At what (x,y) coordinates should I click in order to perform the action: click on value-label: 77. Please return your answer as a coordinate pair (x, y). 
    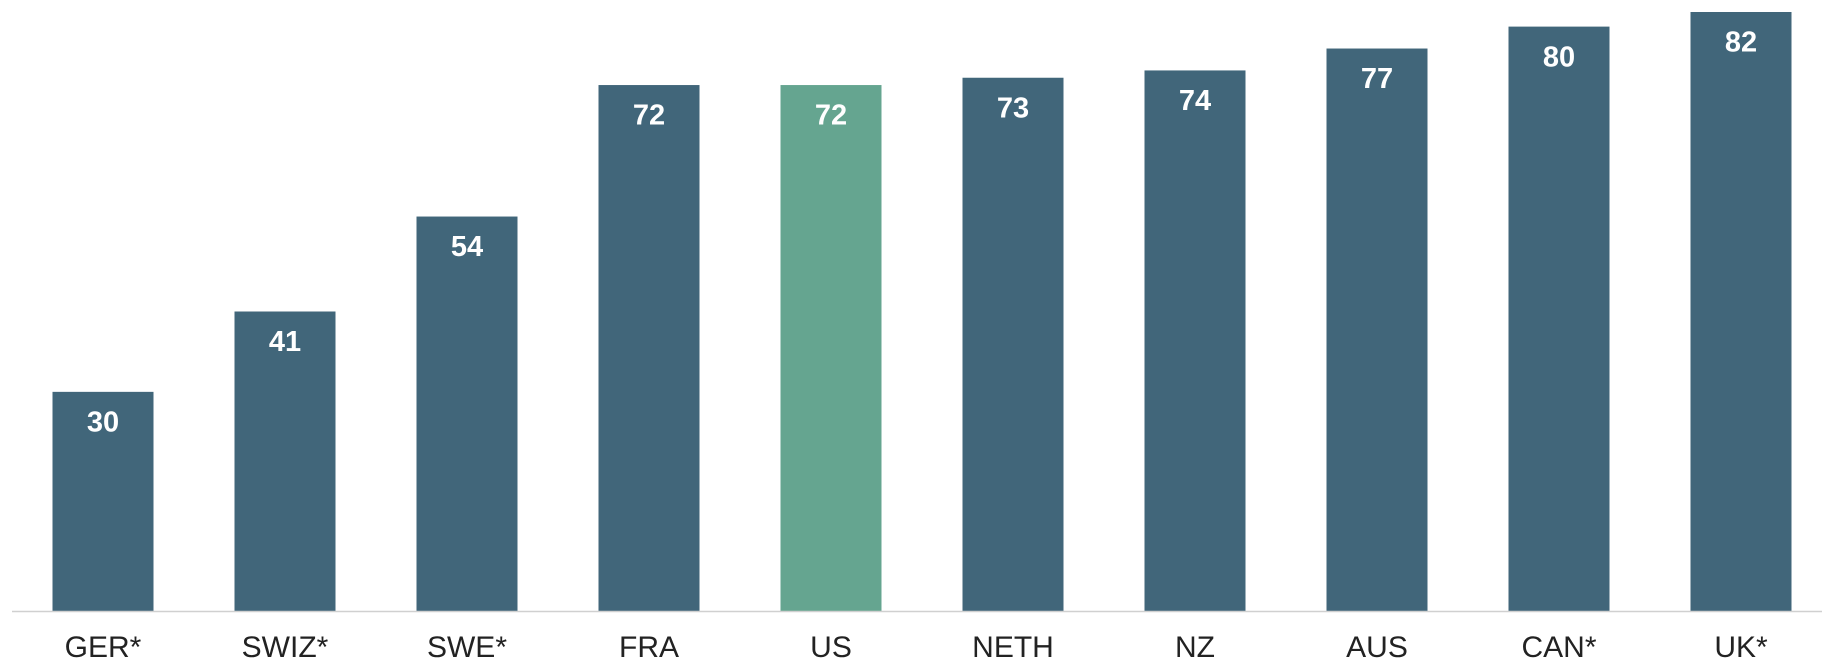
    Looking at the image, I should click on (1377, 79).